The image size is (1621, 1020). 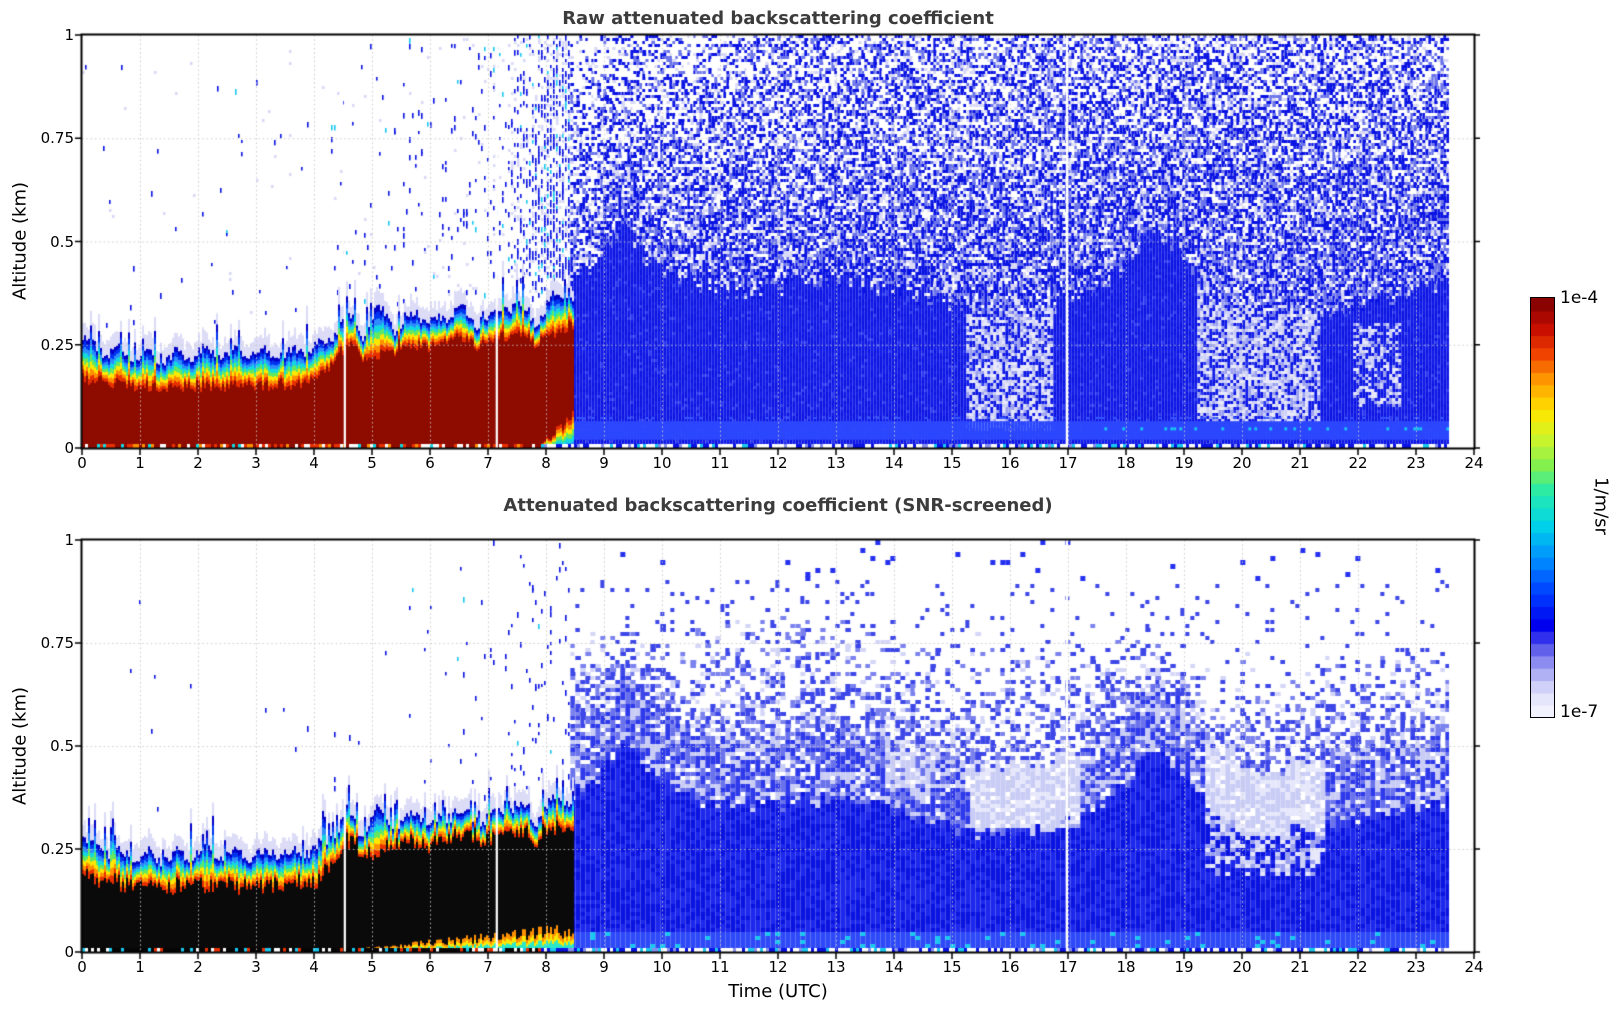 I want to click on colorbar-min-label: 1e-7, so click(x=1579, y=712).